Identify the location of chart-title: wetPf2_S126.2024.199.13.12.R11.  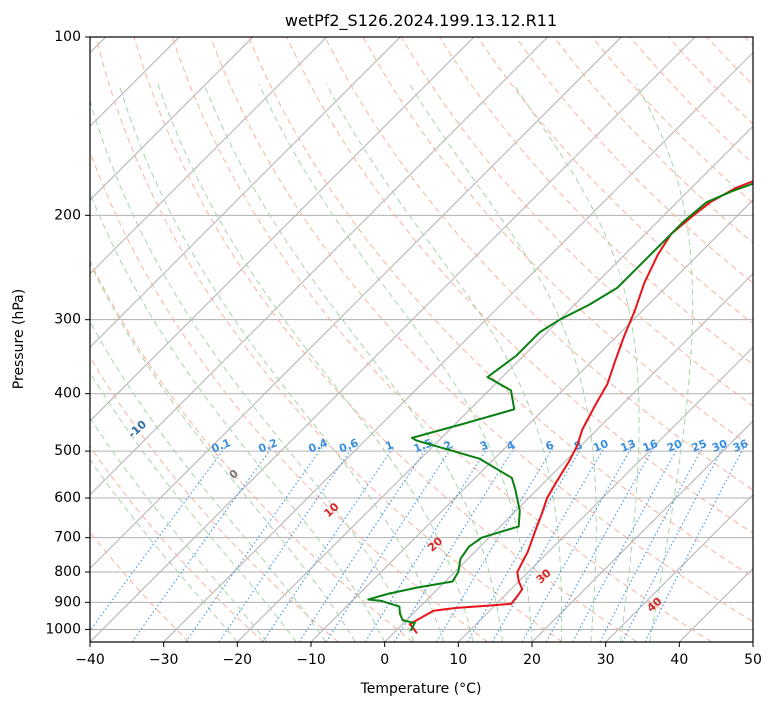
(421, 21).